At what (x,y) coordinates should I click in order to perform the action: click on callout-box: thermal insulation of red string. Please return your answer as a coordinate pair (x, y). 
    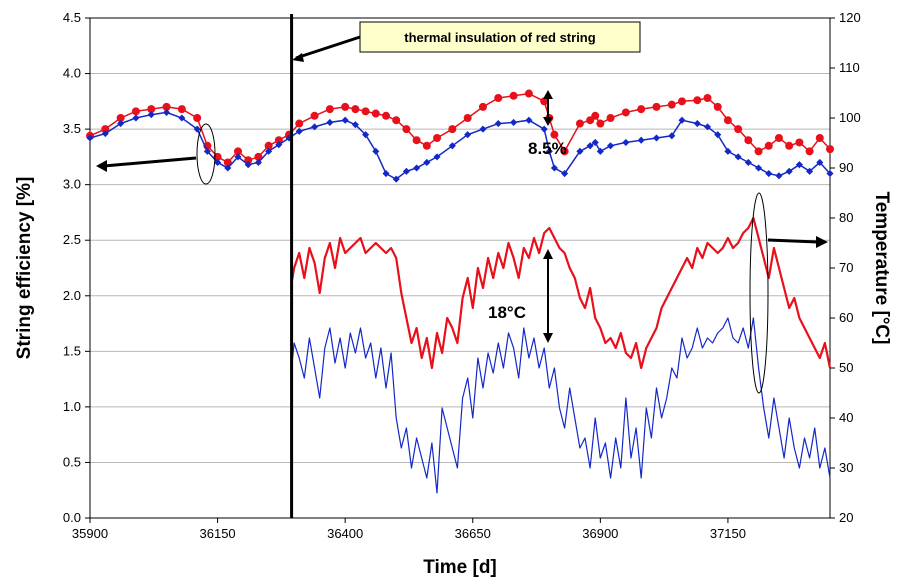
    Looking at the image, I should click on (466, 41).